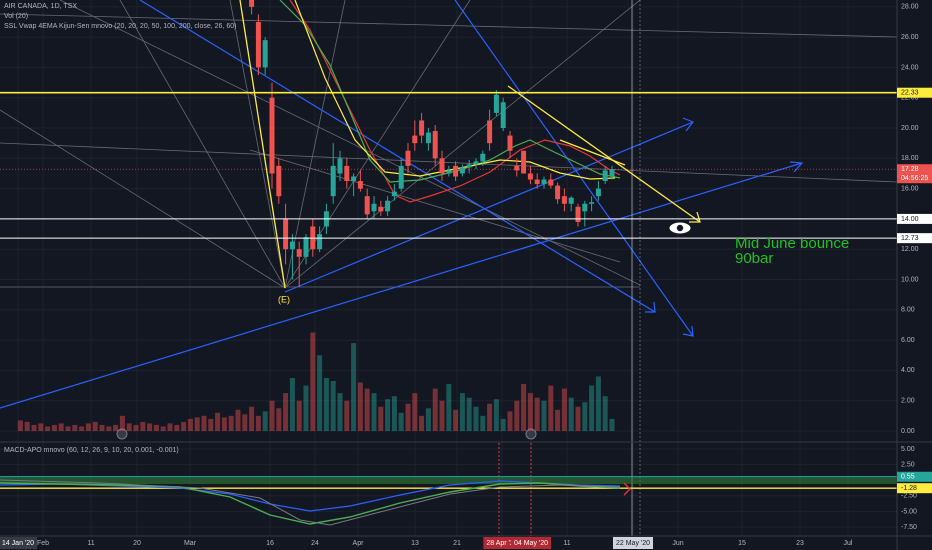  Describe the element at coordinates (18, 543) in the screenshot. I see `x-tick-label: 14 Jan '20` at that location.